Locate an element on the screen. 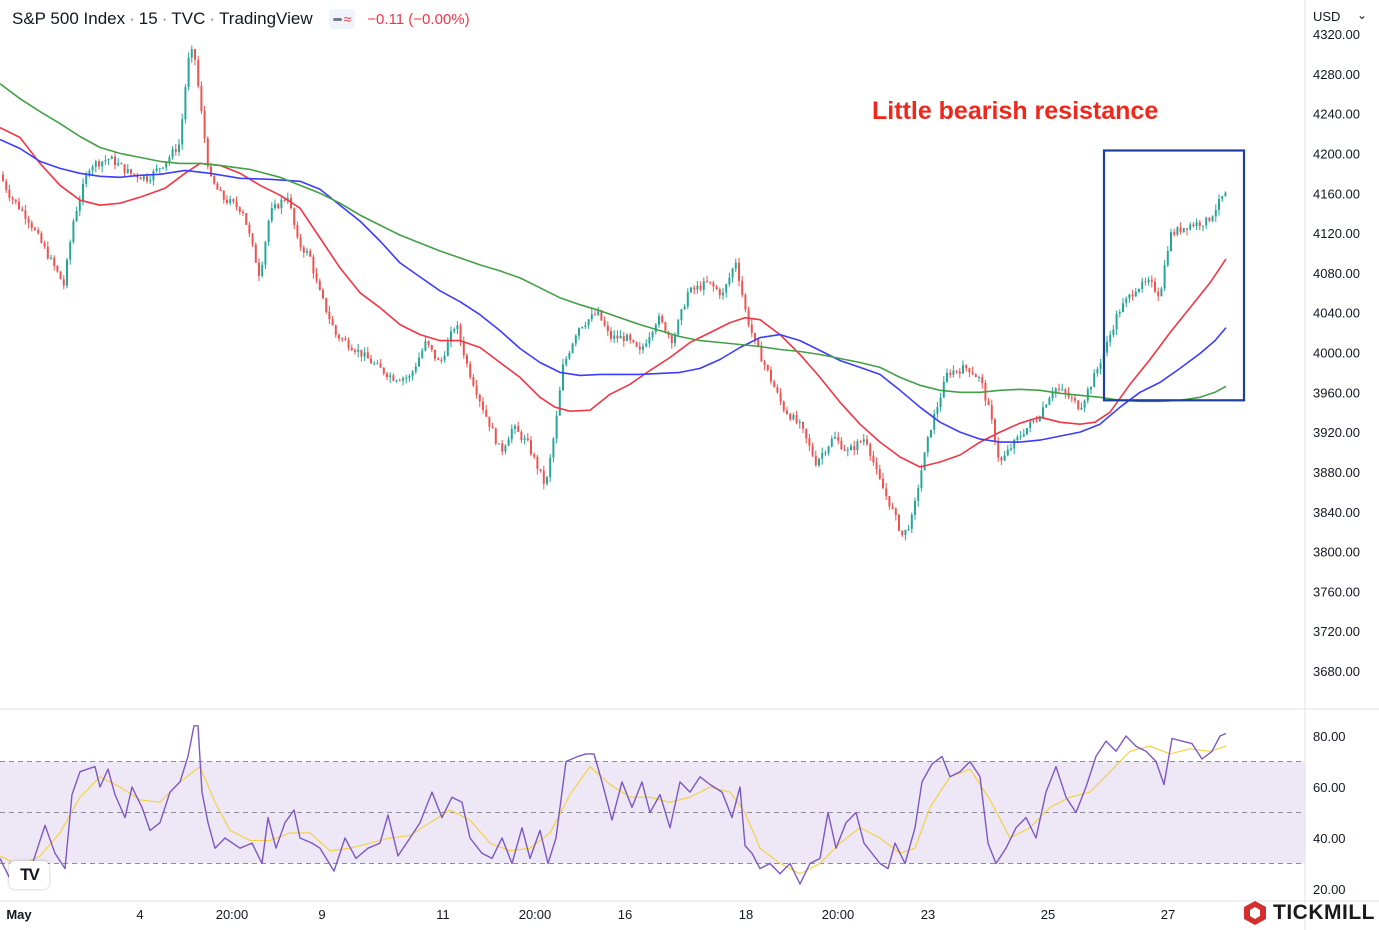 The width and height of the screenshot is (1379, 930). time-tick-label: 9 is located at coordinates (321, 914).